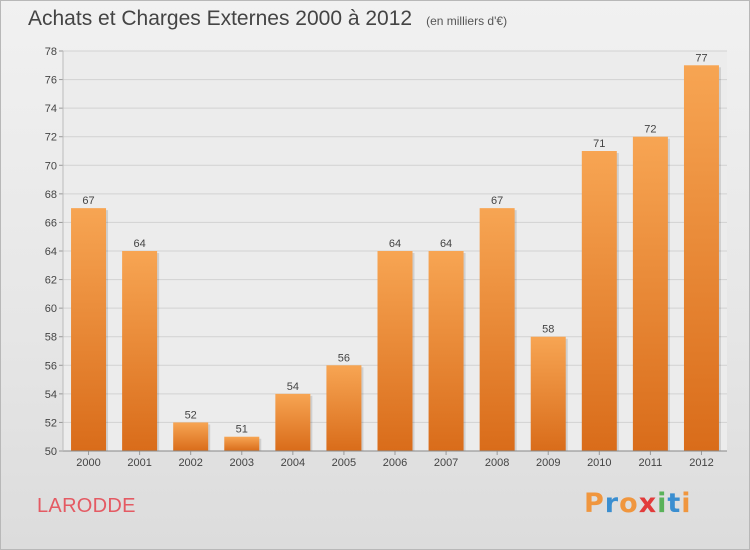 The width and height of the screenshot is (750, 550). Describe the element at coordinates (51, 452) in the screenshot. I see `y-tick-label: 50` at that location.